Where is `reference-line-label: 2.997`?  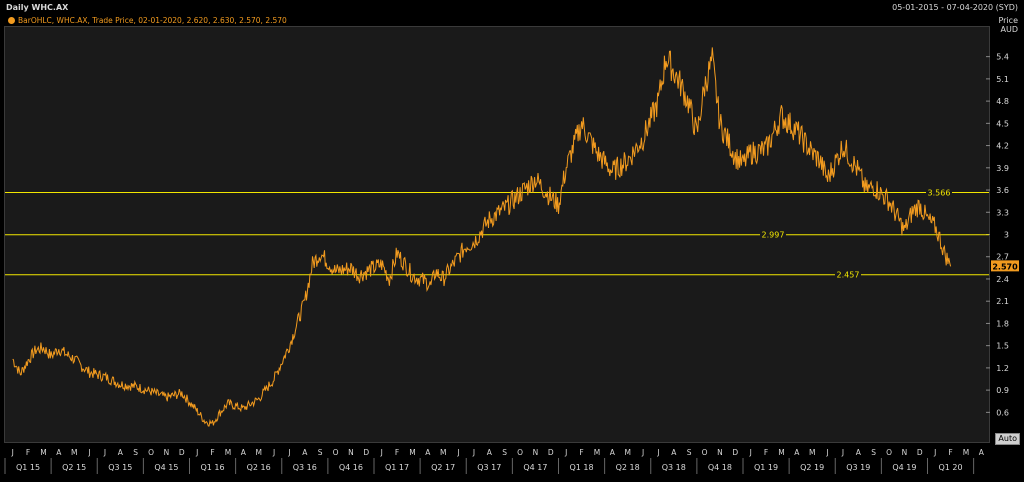
reference-line-label: 2.997 is located at coordinates (773, 235).